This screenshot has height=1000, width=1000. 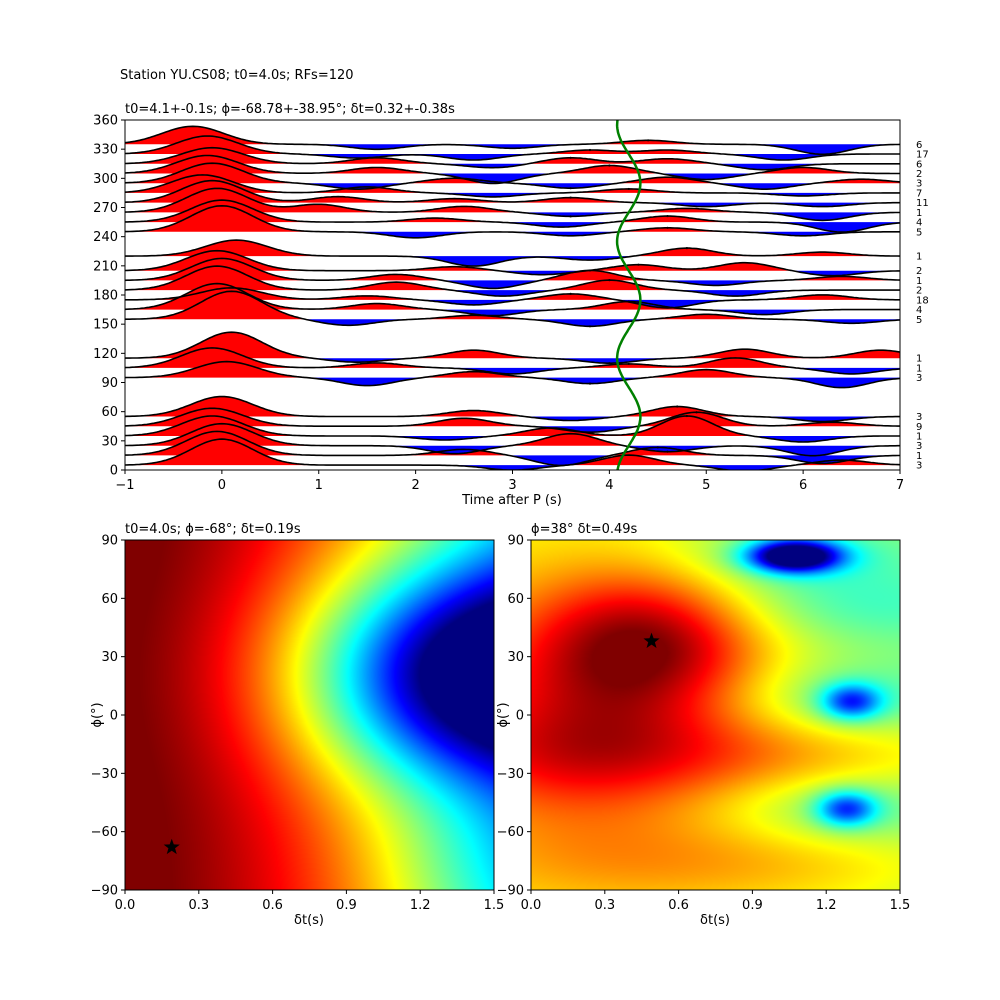 I want to click on trace-count-label: 4, so click(x=919, y=223).